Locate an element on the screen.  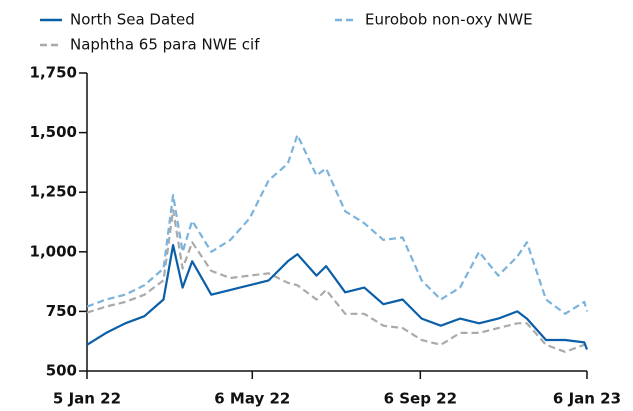
x-tick-label: 6 Jan 23 is located at coordinates (587, 399).